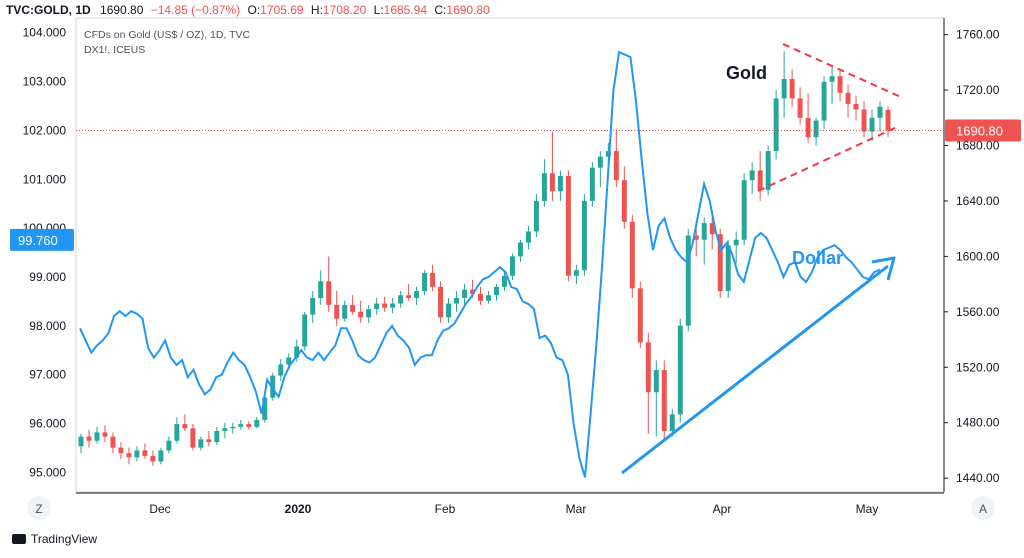  Describe the element at coordinates (978, 146) in the screenshot. I see `right-axis-tick: 1680.00` at that location.